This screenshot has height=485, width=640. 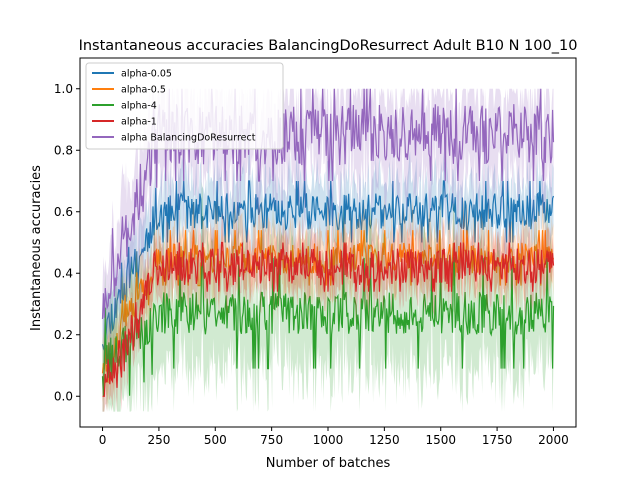 What do you see at coordinates (271, 440) in the screenshot?
I see `x-tick-label: 750` at bounding box center [271, 440].